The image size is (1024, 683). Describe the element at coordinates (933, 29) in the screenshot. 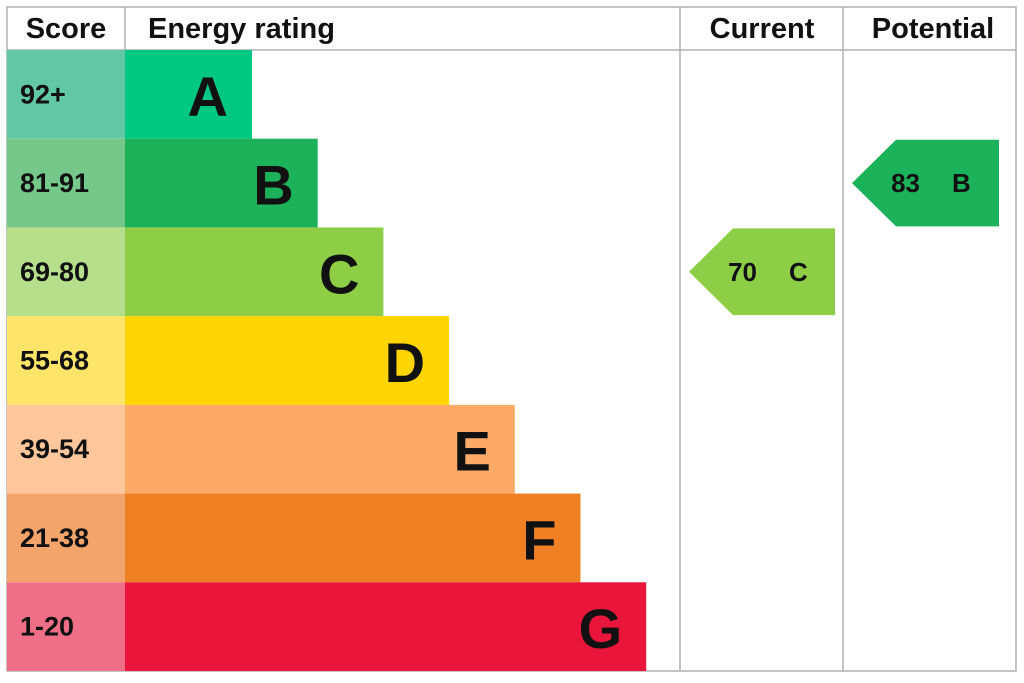

I see `header-potential: Potential` at that location.